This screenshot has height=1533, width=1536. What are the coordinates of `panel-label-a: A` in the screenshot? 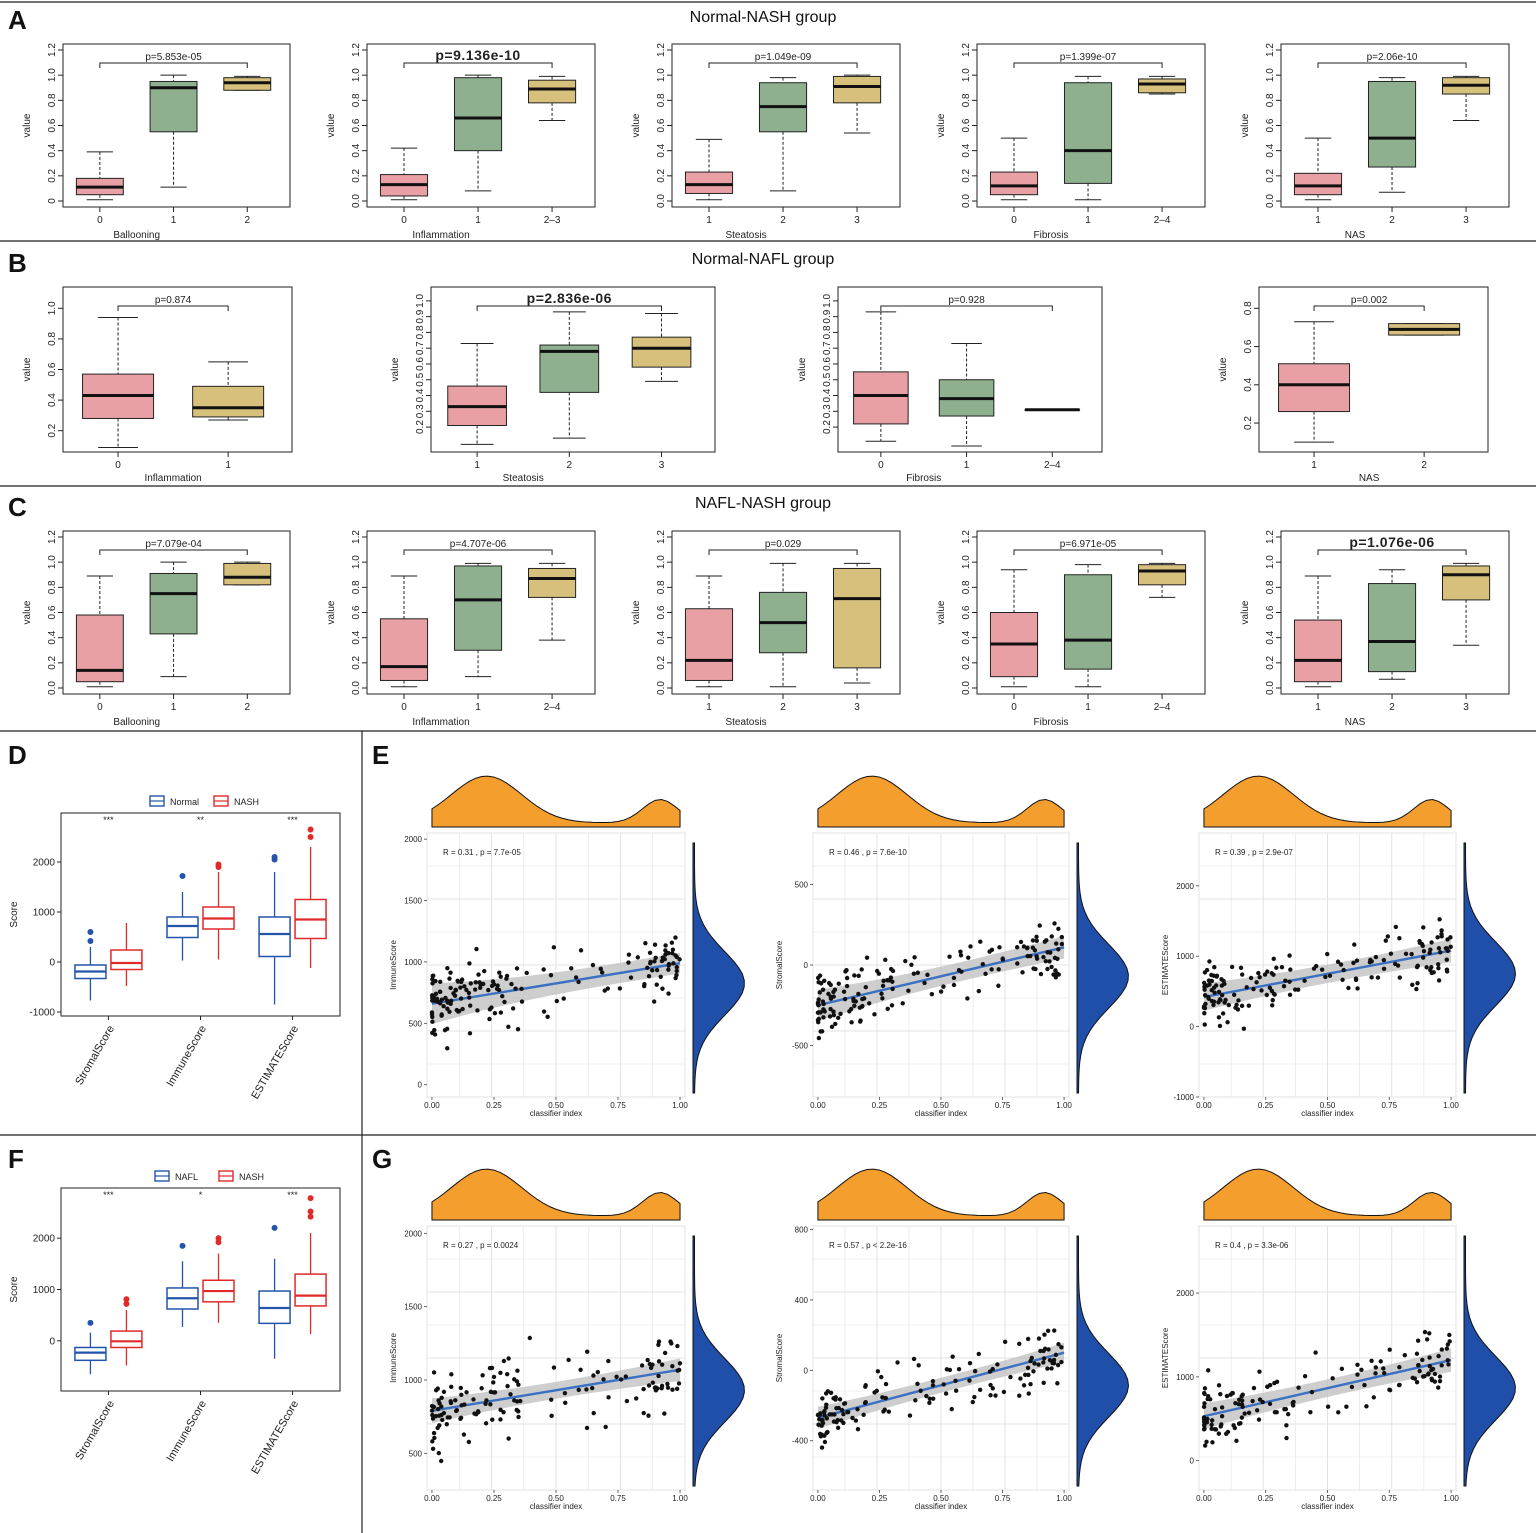 It's located at (17, 20).